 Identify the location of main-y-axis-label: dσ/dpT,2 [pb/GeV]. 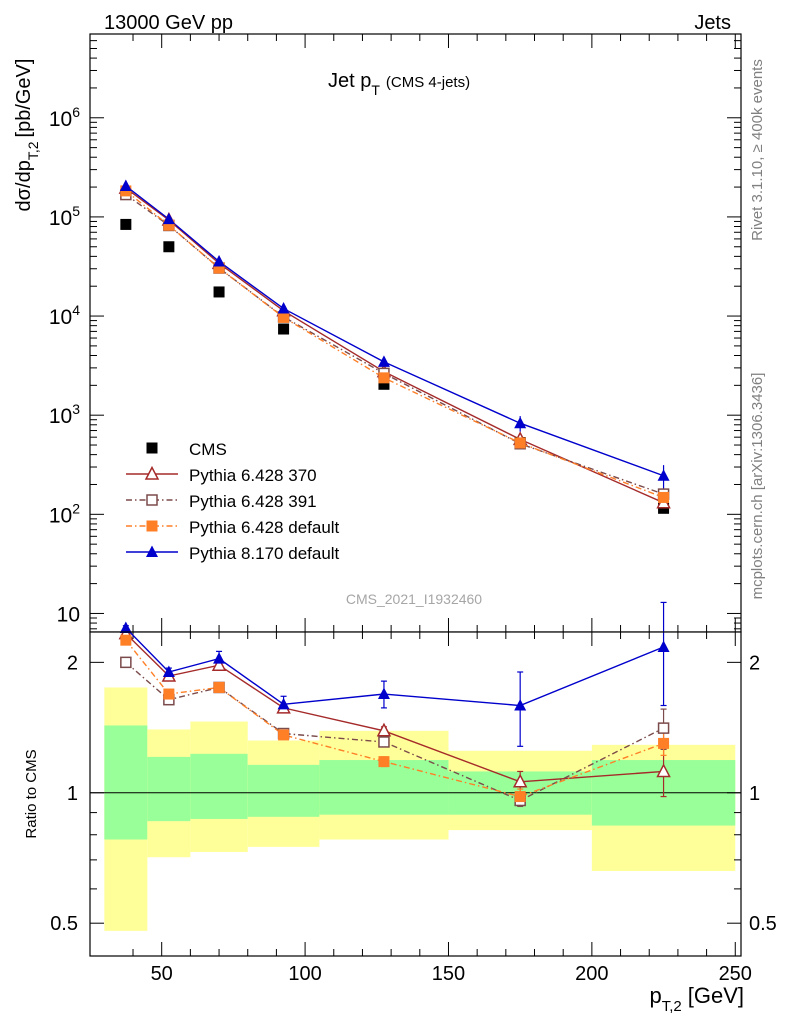
(27, 135).